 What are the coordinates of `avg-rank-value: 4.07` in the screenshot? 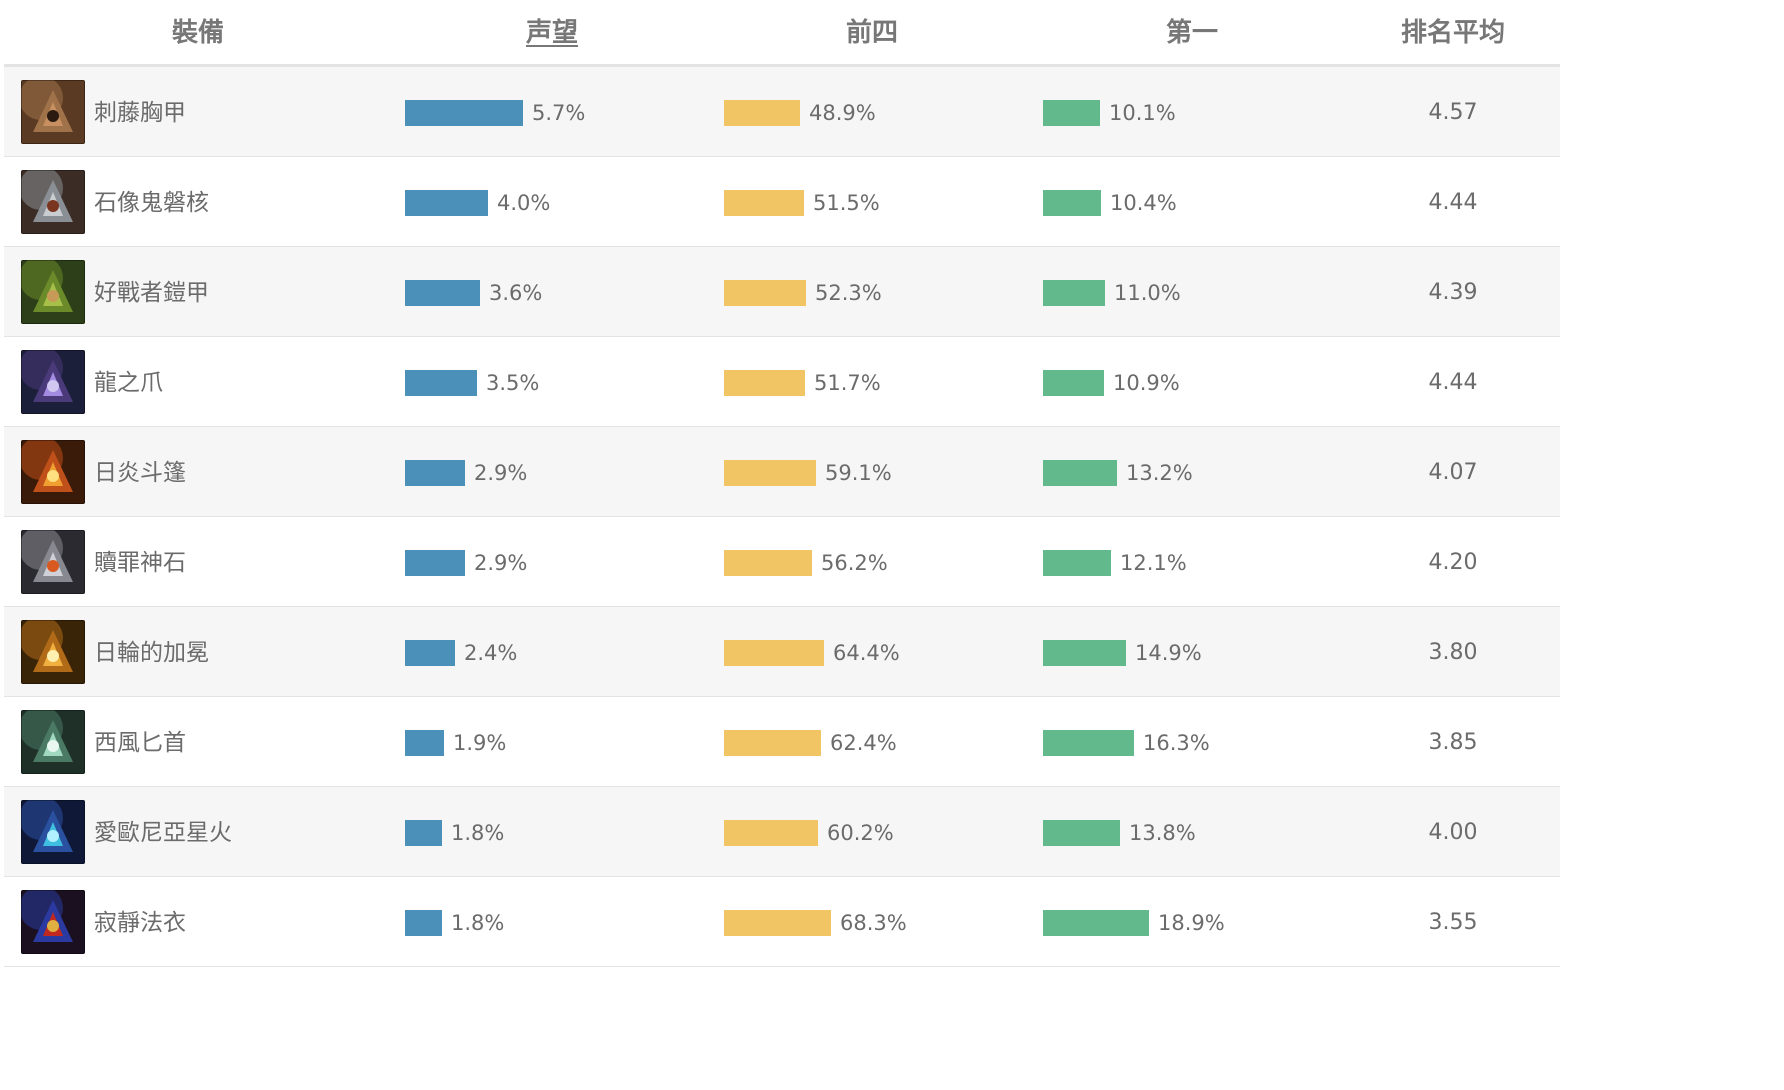 It's located at (1453, 472).